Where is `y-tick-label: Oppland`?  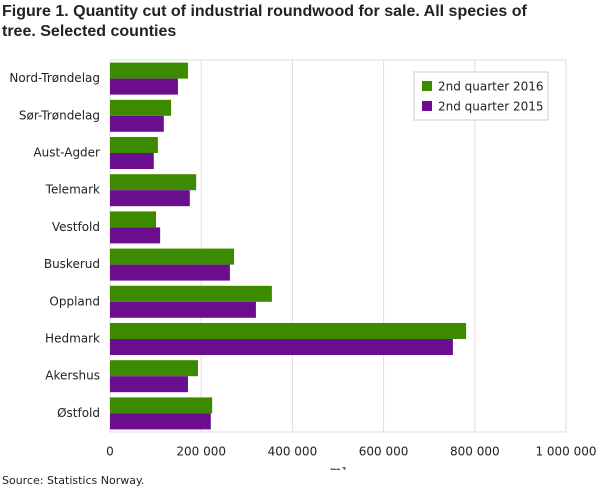 y-tick-label: Oppland is located at coordinates (74, 301).